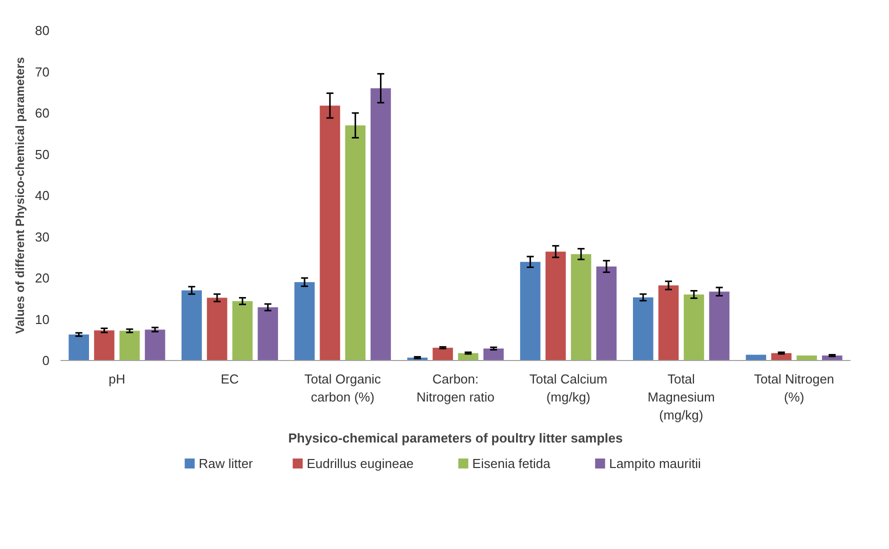  Describe the element at coordinates (42, 319) in the screenshot. I see `y-tick-label: 10` at that location.